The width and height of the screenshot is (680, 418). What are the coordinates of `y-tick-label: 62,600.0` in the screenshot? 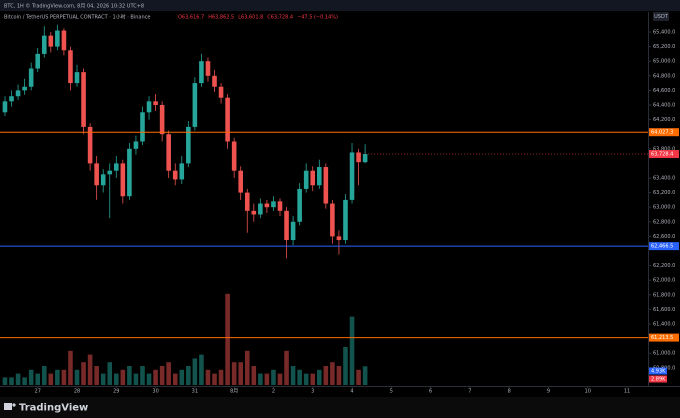 It's located at (664, 237).